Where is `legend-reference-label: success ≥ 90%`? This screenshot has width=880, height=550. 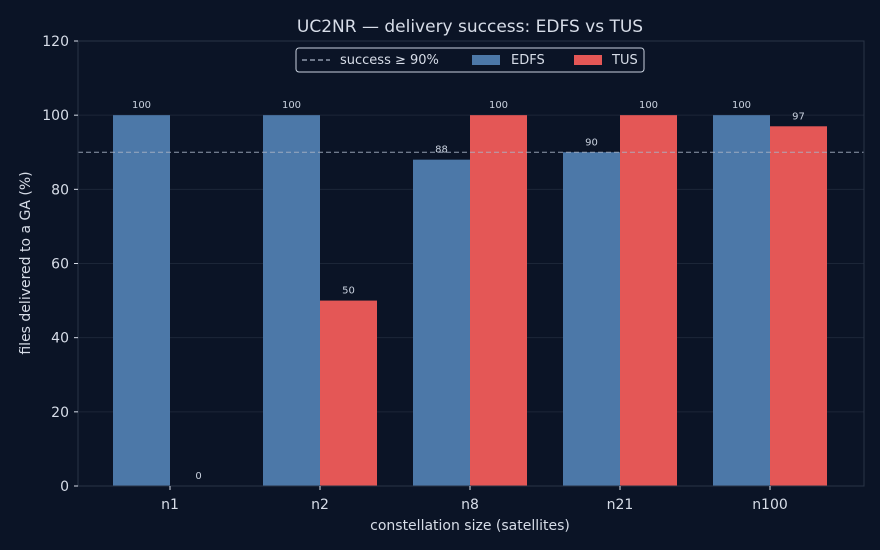
legend-reference-label: success ≥ 90% is located at coordinates (389, 60).